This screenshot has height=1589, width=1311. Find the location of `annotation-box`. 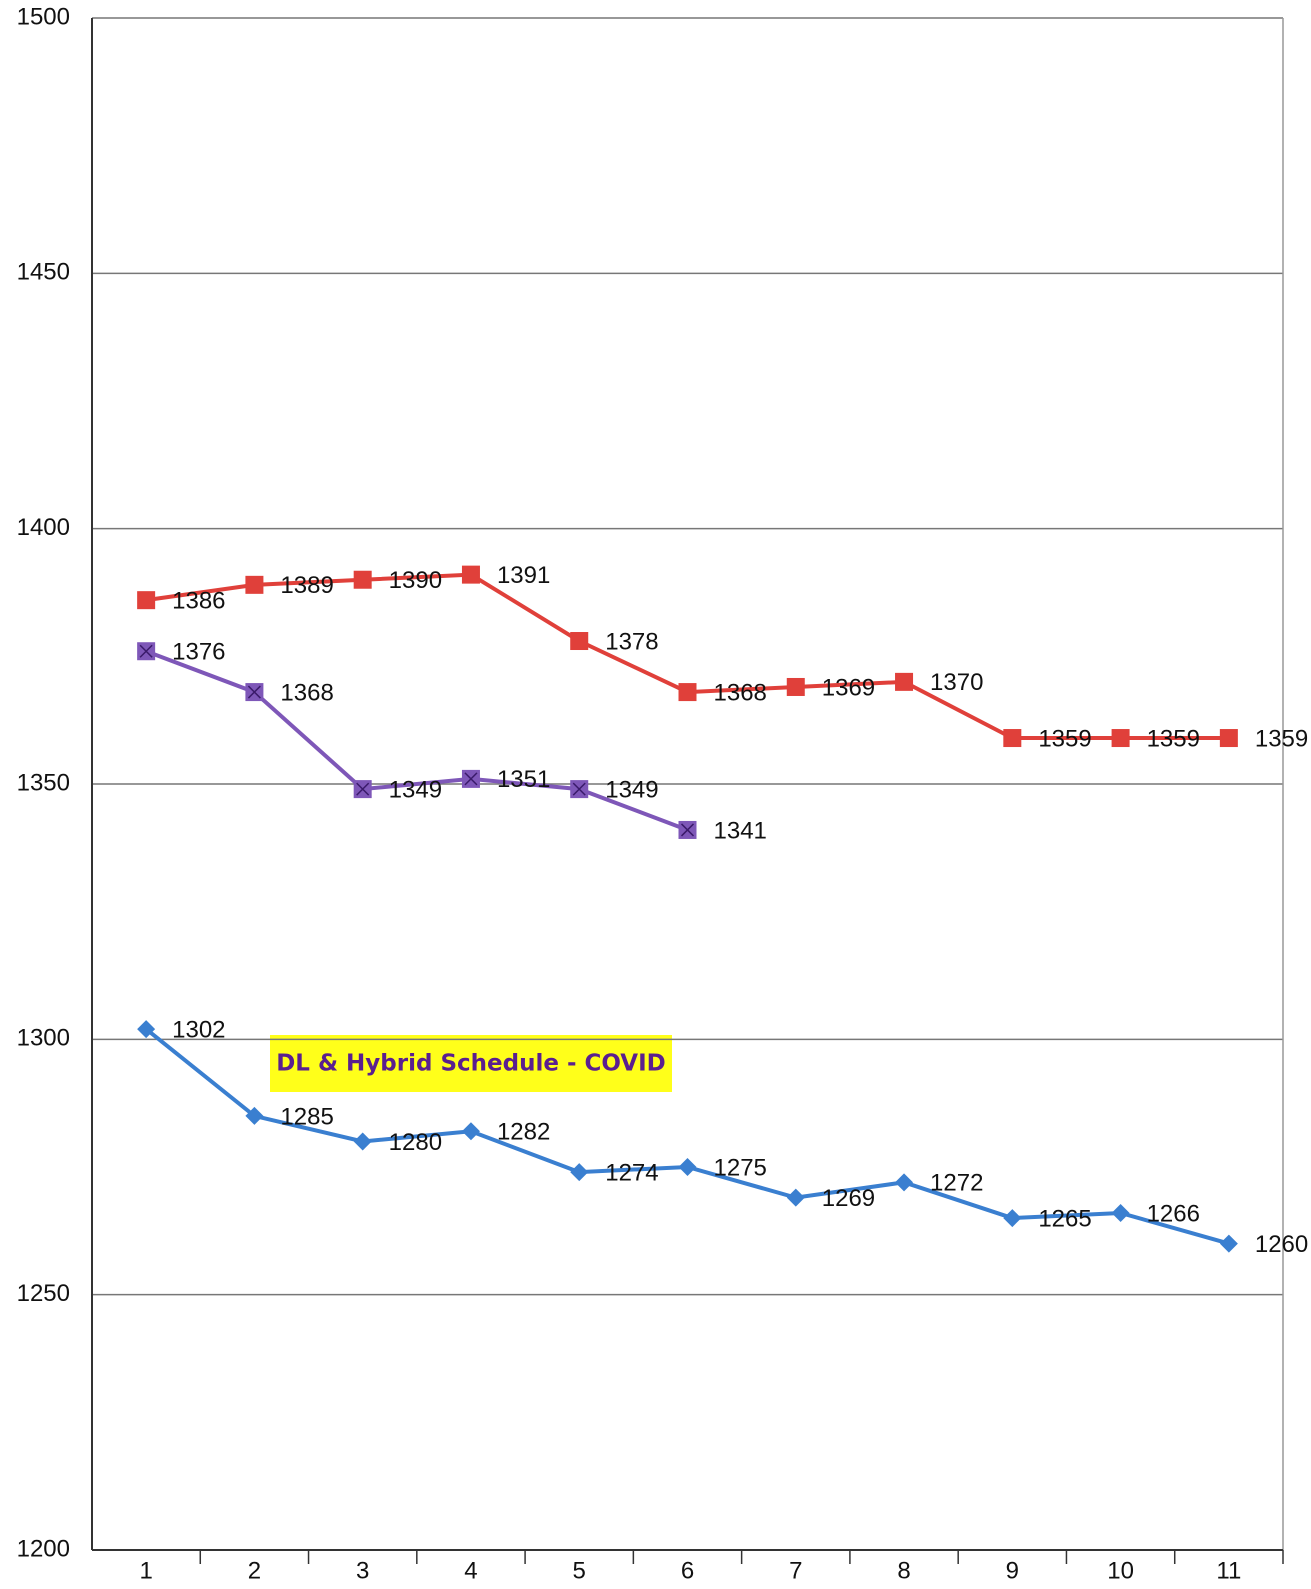

annotation-box is located at coordinates (471, 1063).